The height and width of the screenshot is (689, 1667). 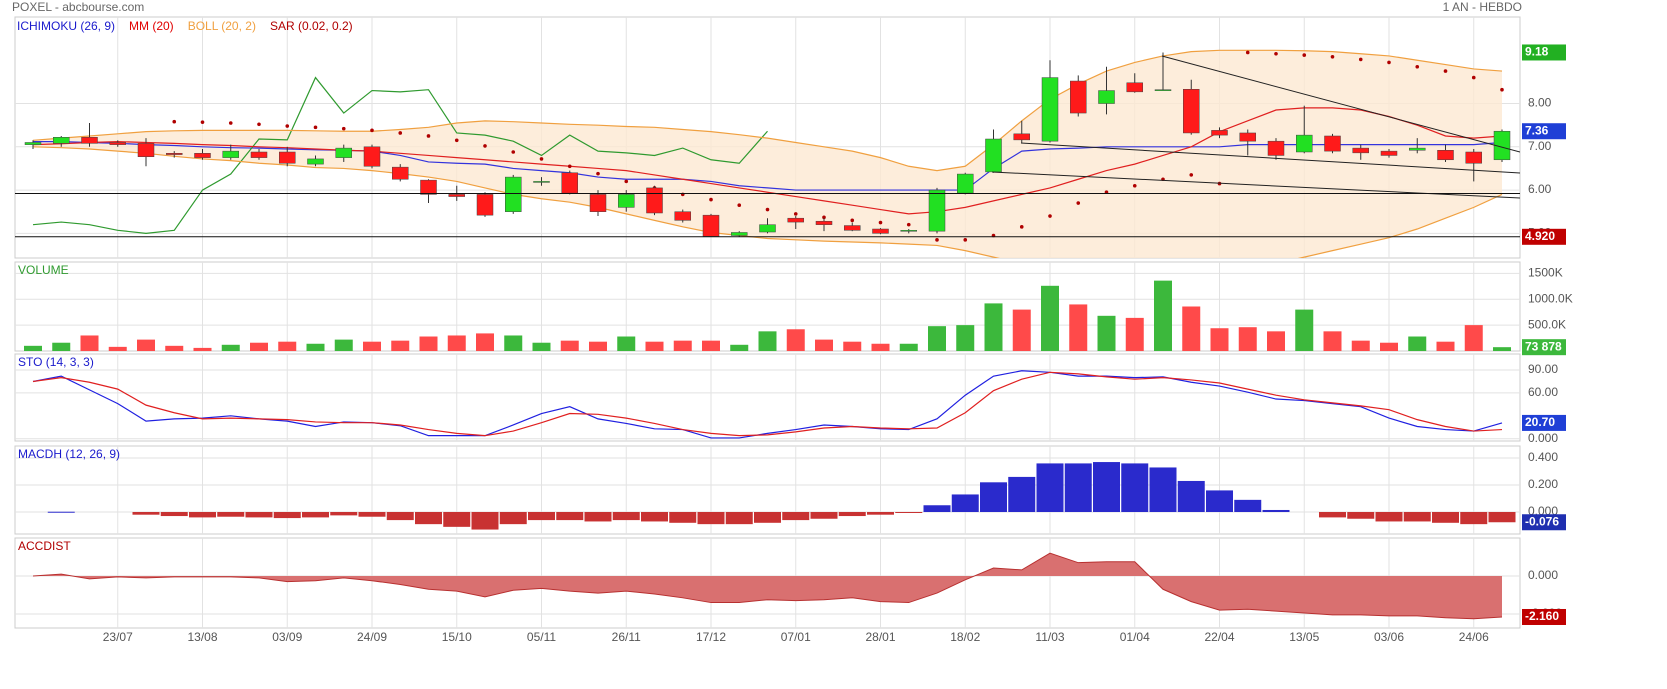 I want to click on x-tick-label: 03/06, so click(x=1389, y=637).